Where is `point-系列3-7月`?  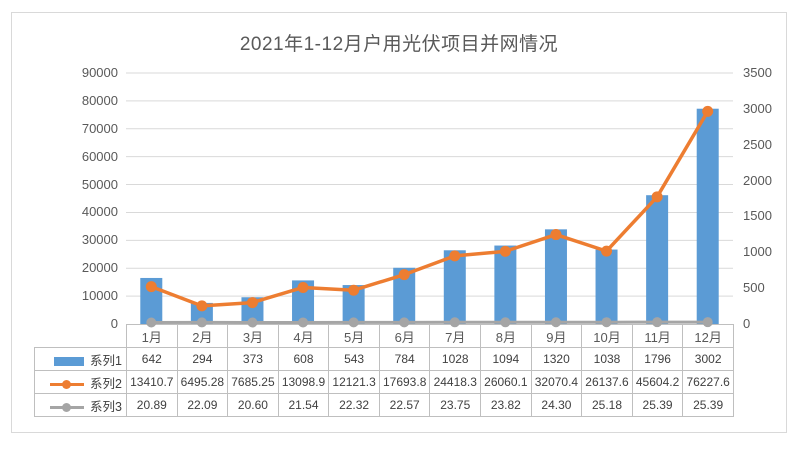 point-系列3-7月 is located at coordinates (454, 322).